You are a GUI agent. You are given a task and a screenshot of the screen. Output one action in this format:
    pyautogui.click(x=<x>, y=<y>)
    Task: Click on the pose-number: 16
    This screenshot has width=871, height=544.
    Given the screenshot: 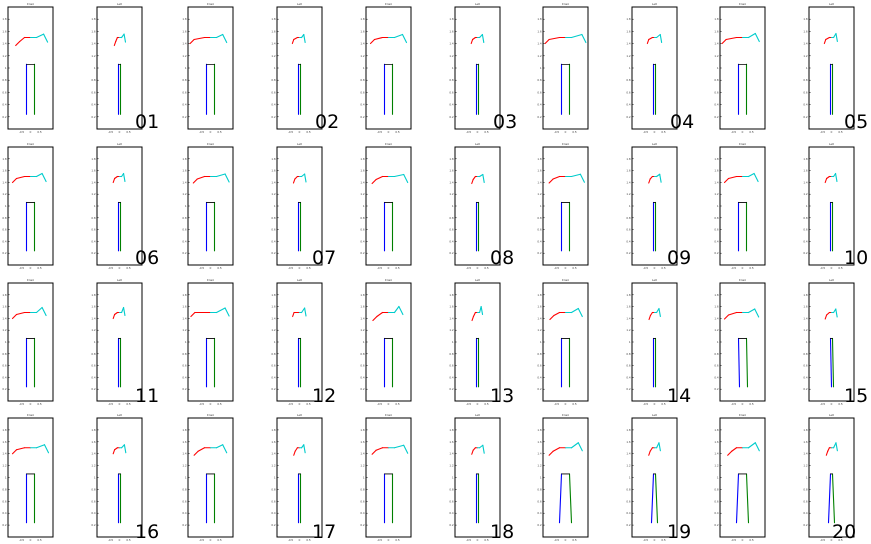 What is the action you would take?
    pyautogui.click(x=147, y=532)
    